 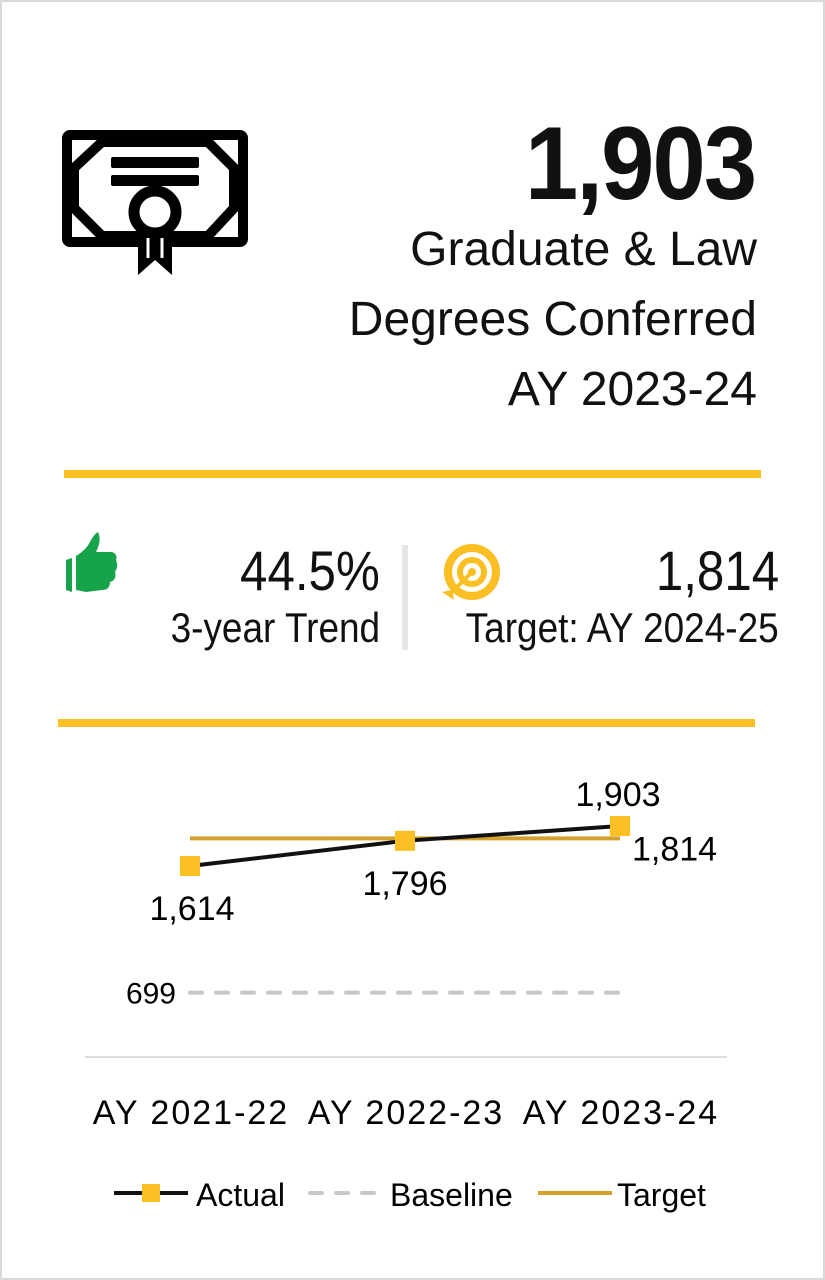 I want to click on legend-actual-marker, so click(x=151, y=1193).